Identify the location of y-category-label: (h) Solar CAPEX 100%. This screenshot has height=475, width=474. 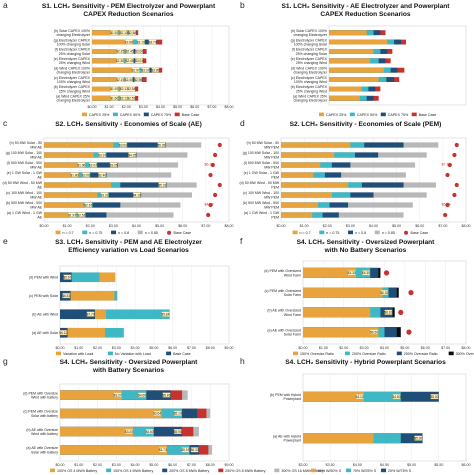
(72, 31).